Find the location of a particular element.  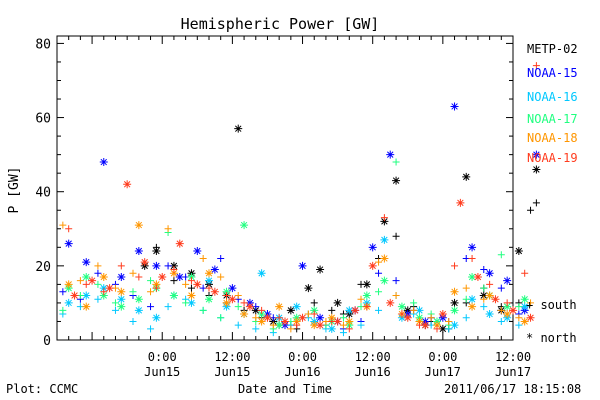

x-tick-date: Jun15 is located at coordinates (232, 372).